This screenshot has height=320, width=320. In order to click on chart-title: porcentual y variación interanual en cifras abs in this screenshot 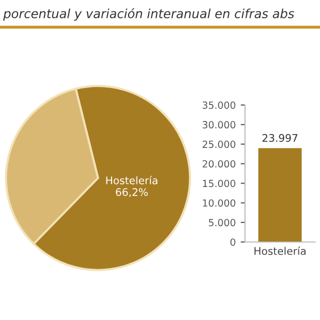, I will do `click(148, 14)`.